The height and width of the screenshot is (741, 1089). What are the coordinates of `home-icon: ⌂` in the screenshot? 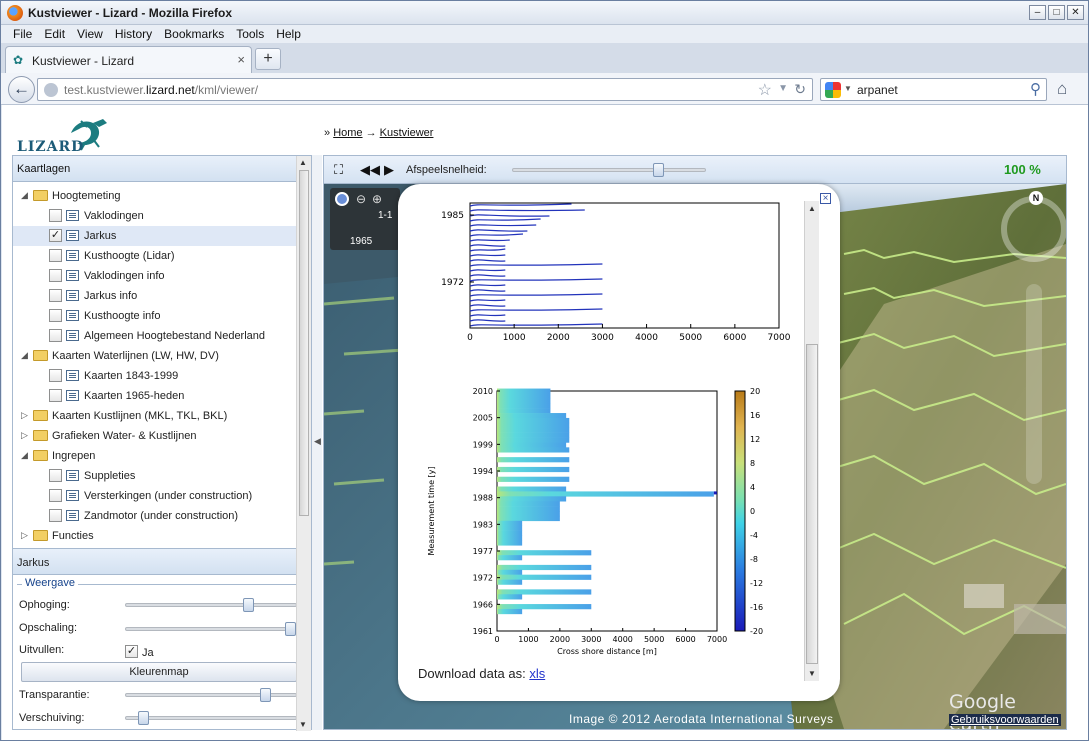 It's located at (1062, 88).